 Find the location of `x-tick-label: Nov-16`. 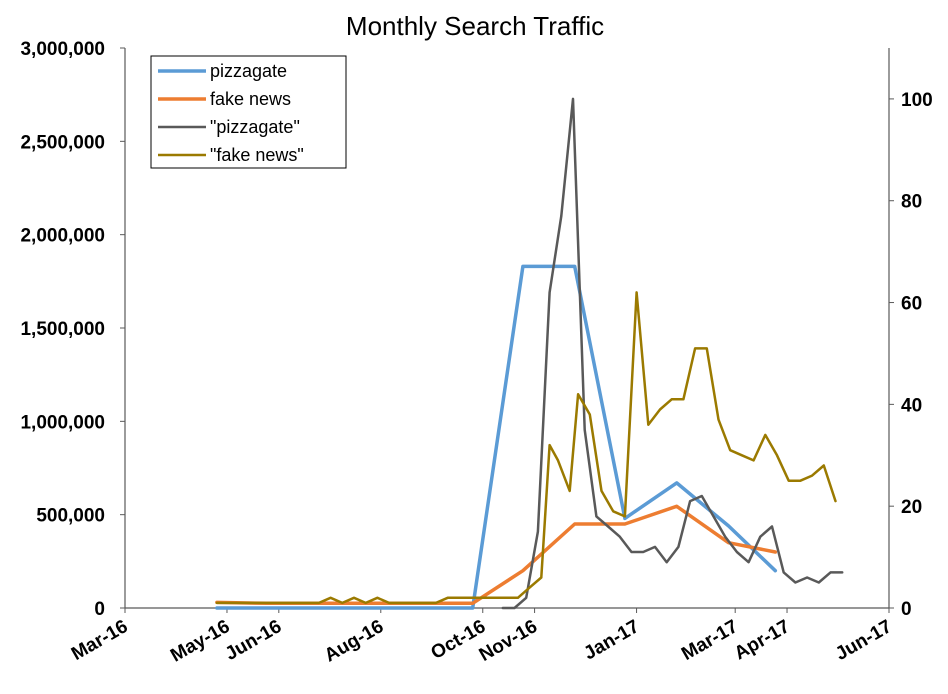

x-tick-label: Nov-16 is located at coordinates (508, 641).